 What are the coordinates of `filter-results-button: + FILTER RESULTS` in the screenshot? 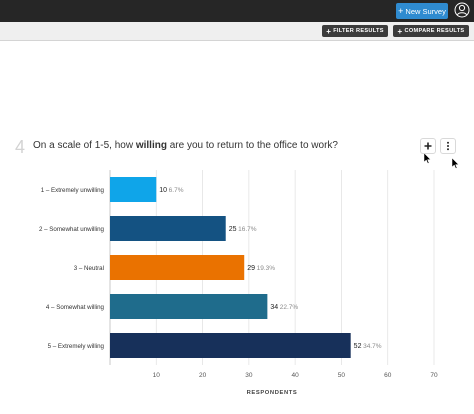 It's located at (355, 31).